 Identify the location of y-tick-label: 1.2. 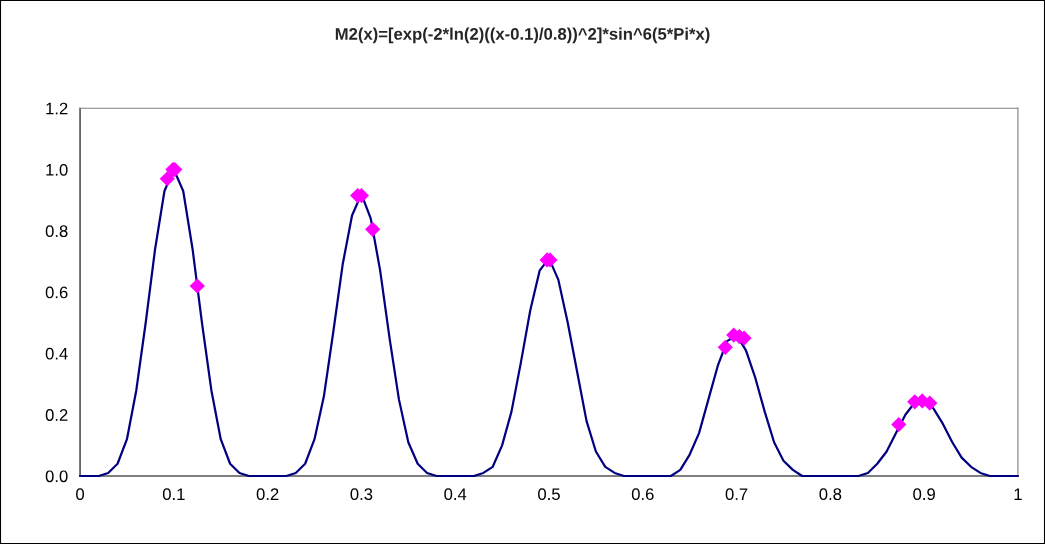
(57, 108).